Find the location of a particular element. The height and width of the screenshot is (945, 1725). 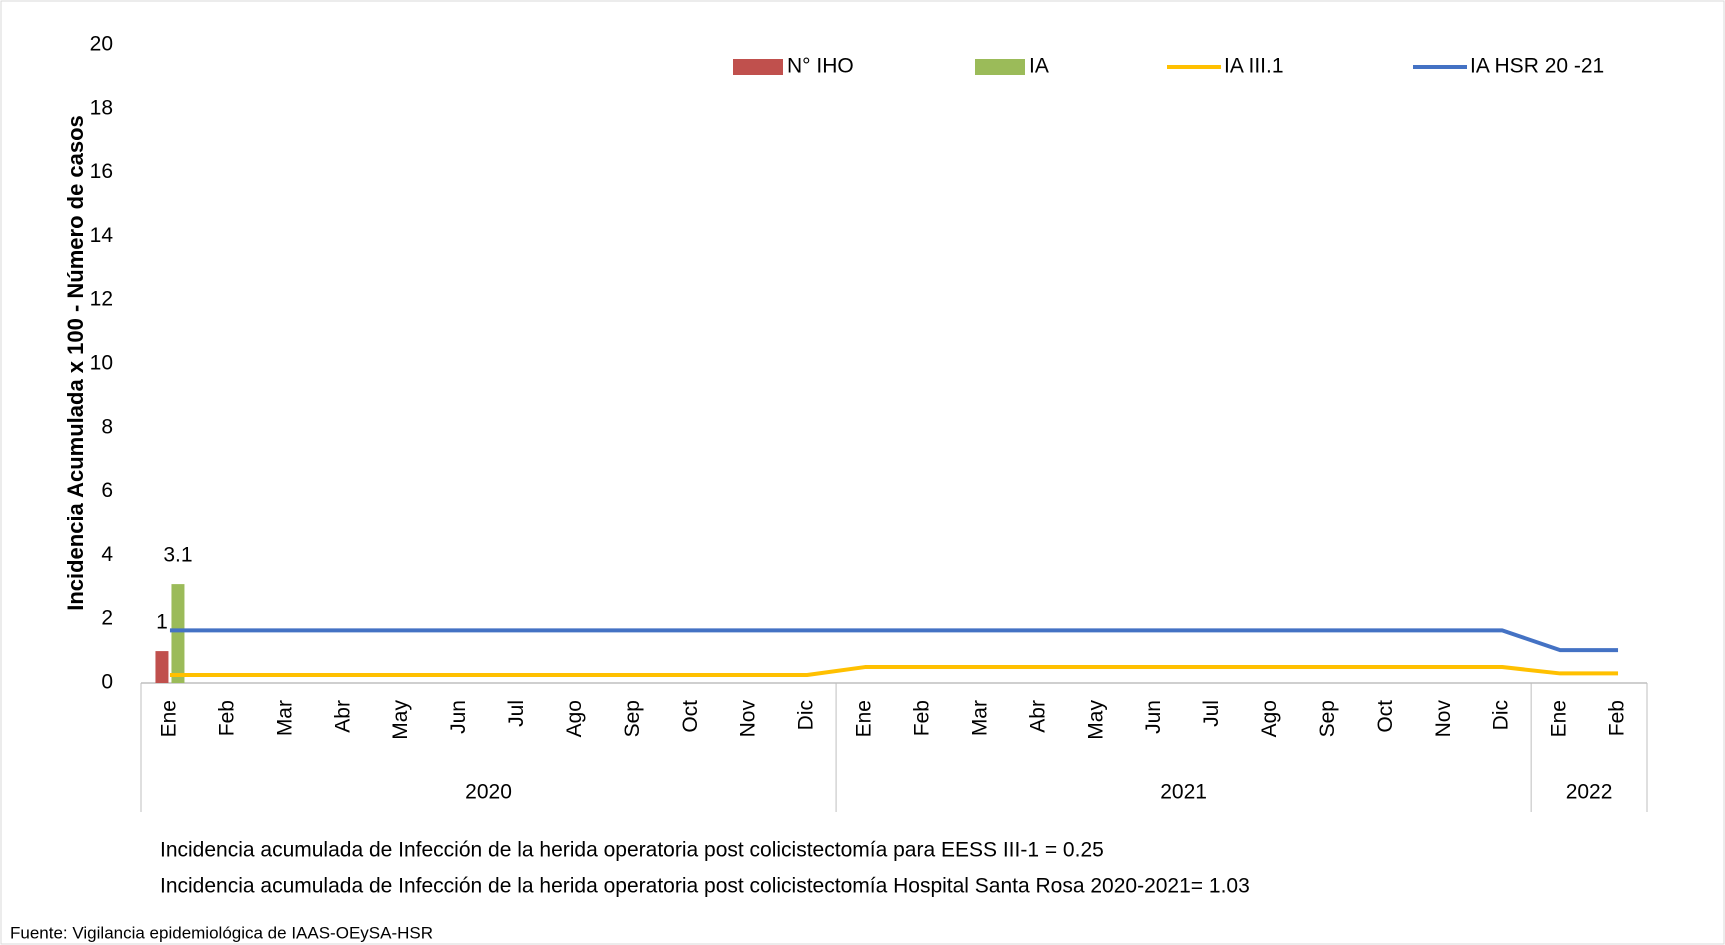

y-tick-label: 0 is located at coordinates (107, 682).